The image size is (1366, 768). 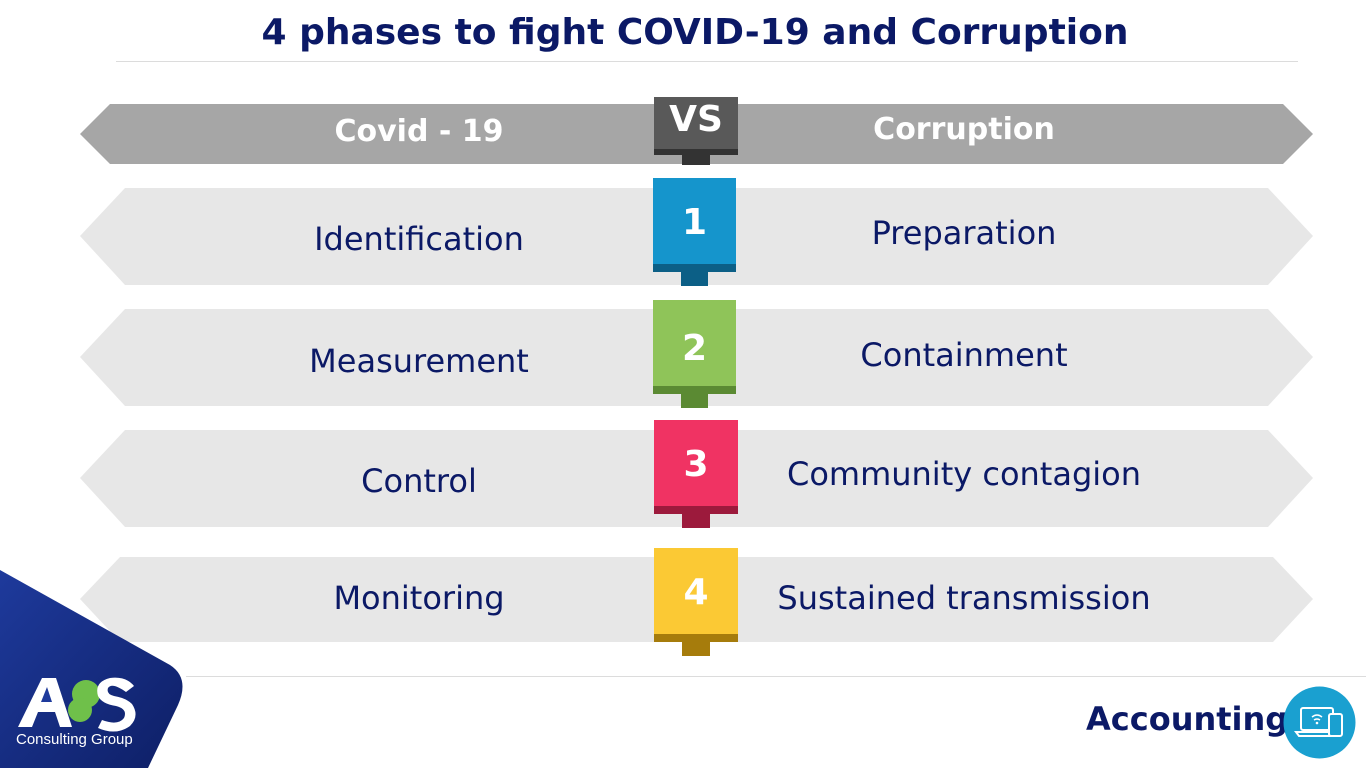 I want to click on phase-2-covid-label: Measurement, so click(x=419, y=361).